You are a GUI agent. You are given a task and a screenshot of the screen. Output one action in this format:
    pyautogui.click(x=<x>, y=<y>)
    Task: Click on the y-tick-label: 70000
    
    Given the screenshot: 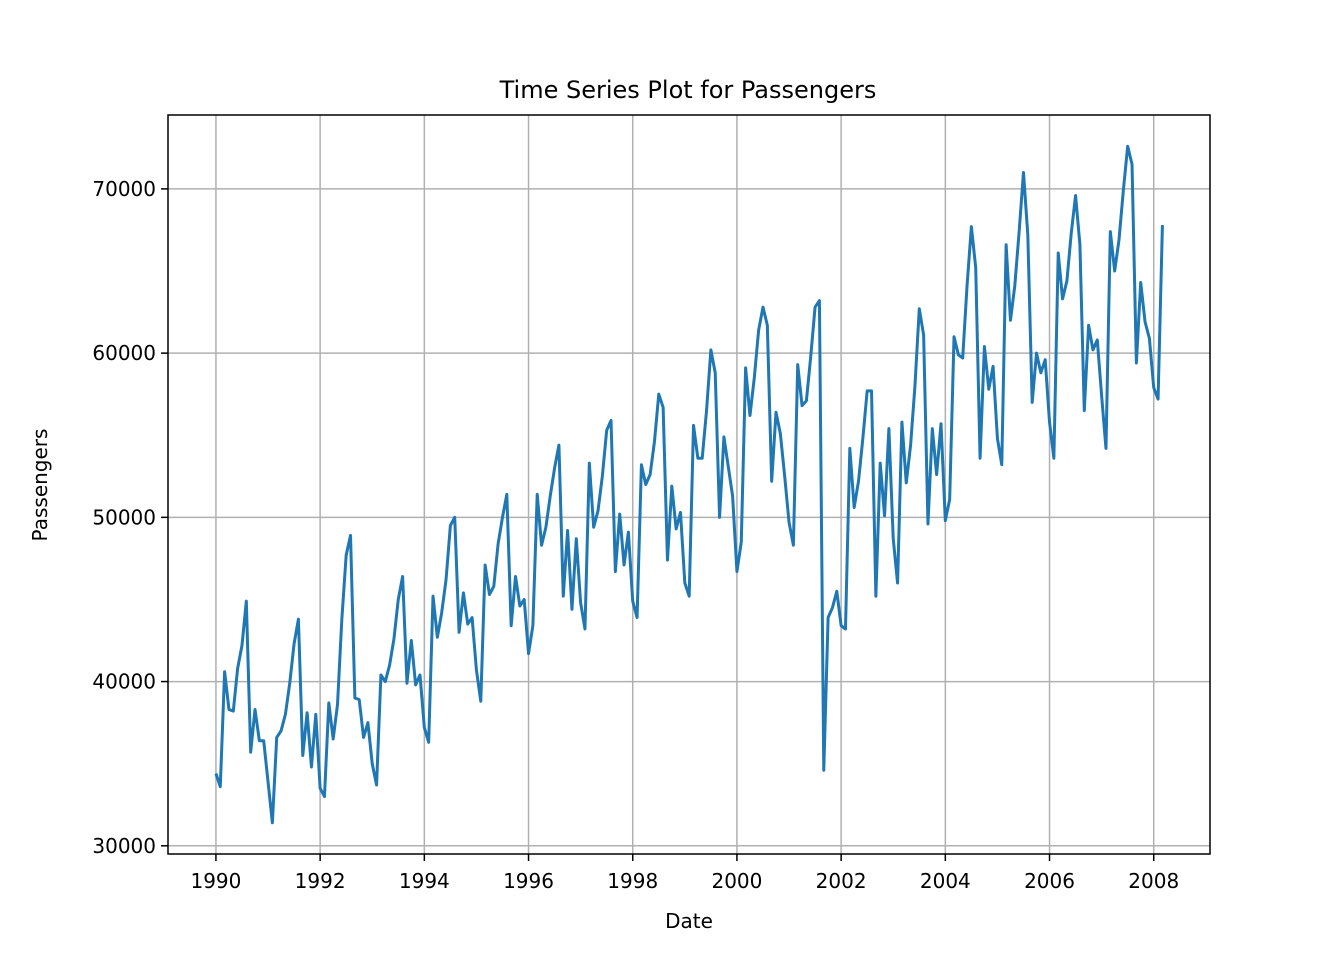 What is the action you would take?
    pyautogui.click(x=124, y=189)
    